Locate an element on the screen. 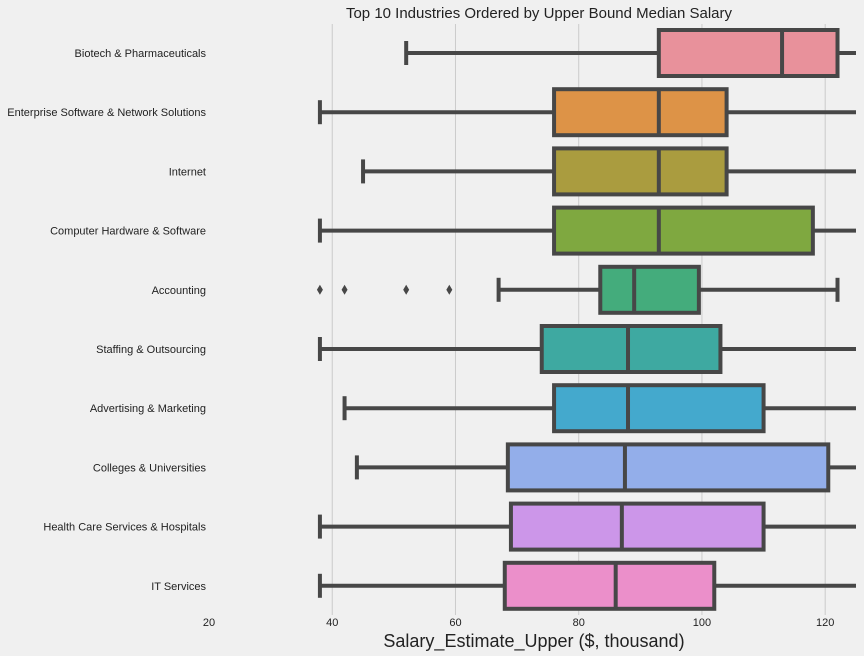  x-tick-label: 80 is located at coordinates (579, 623).